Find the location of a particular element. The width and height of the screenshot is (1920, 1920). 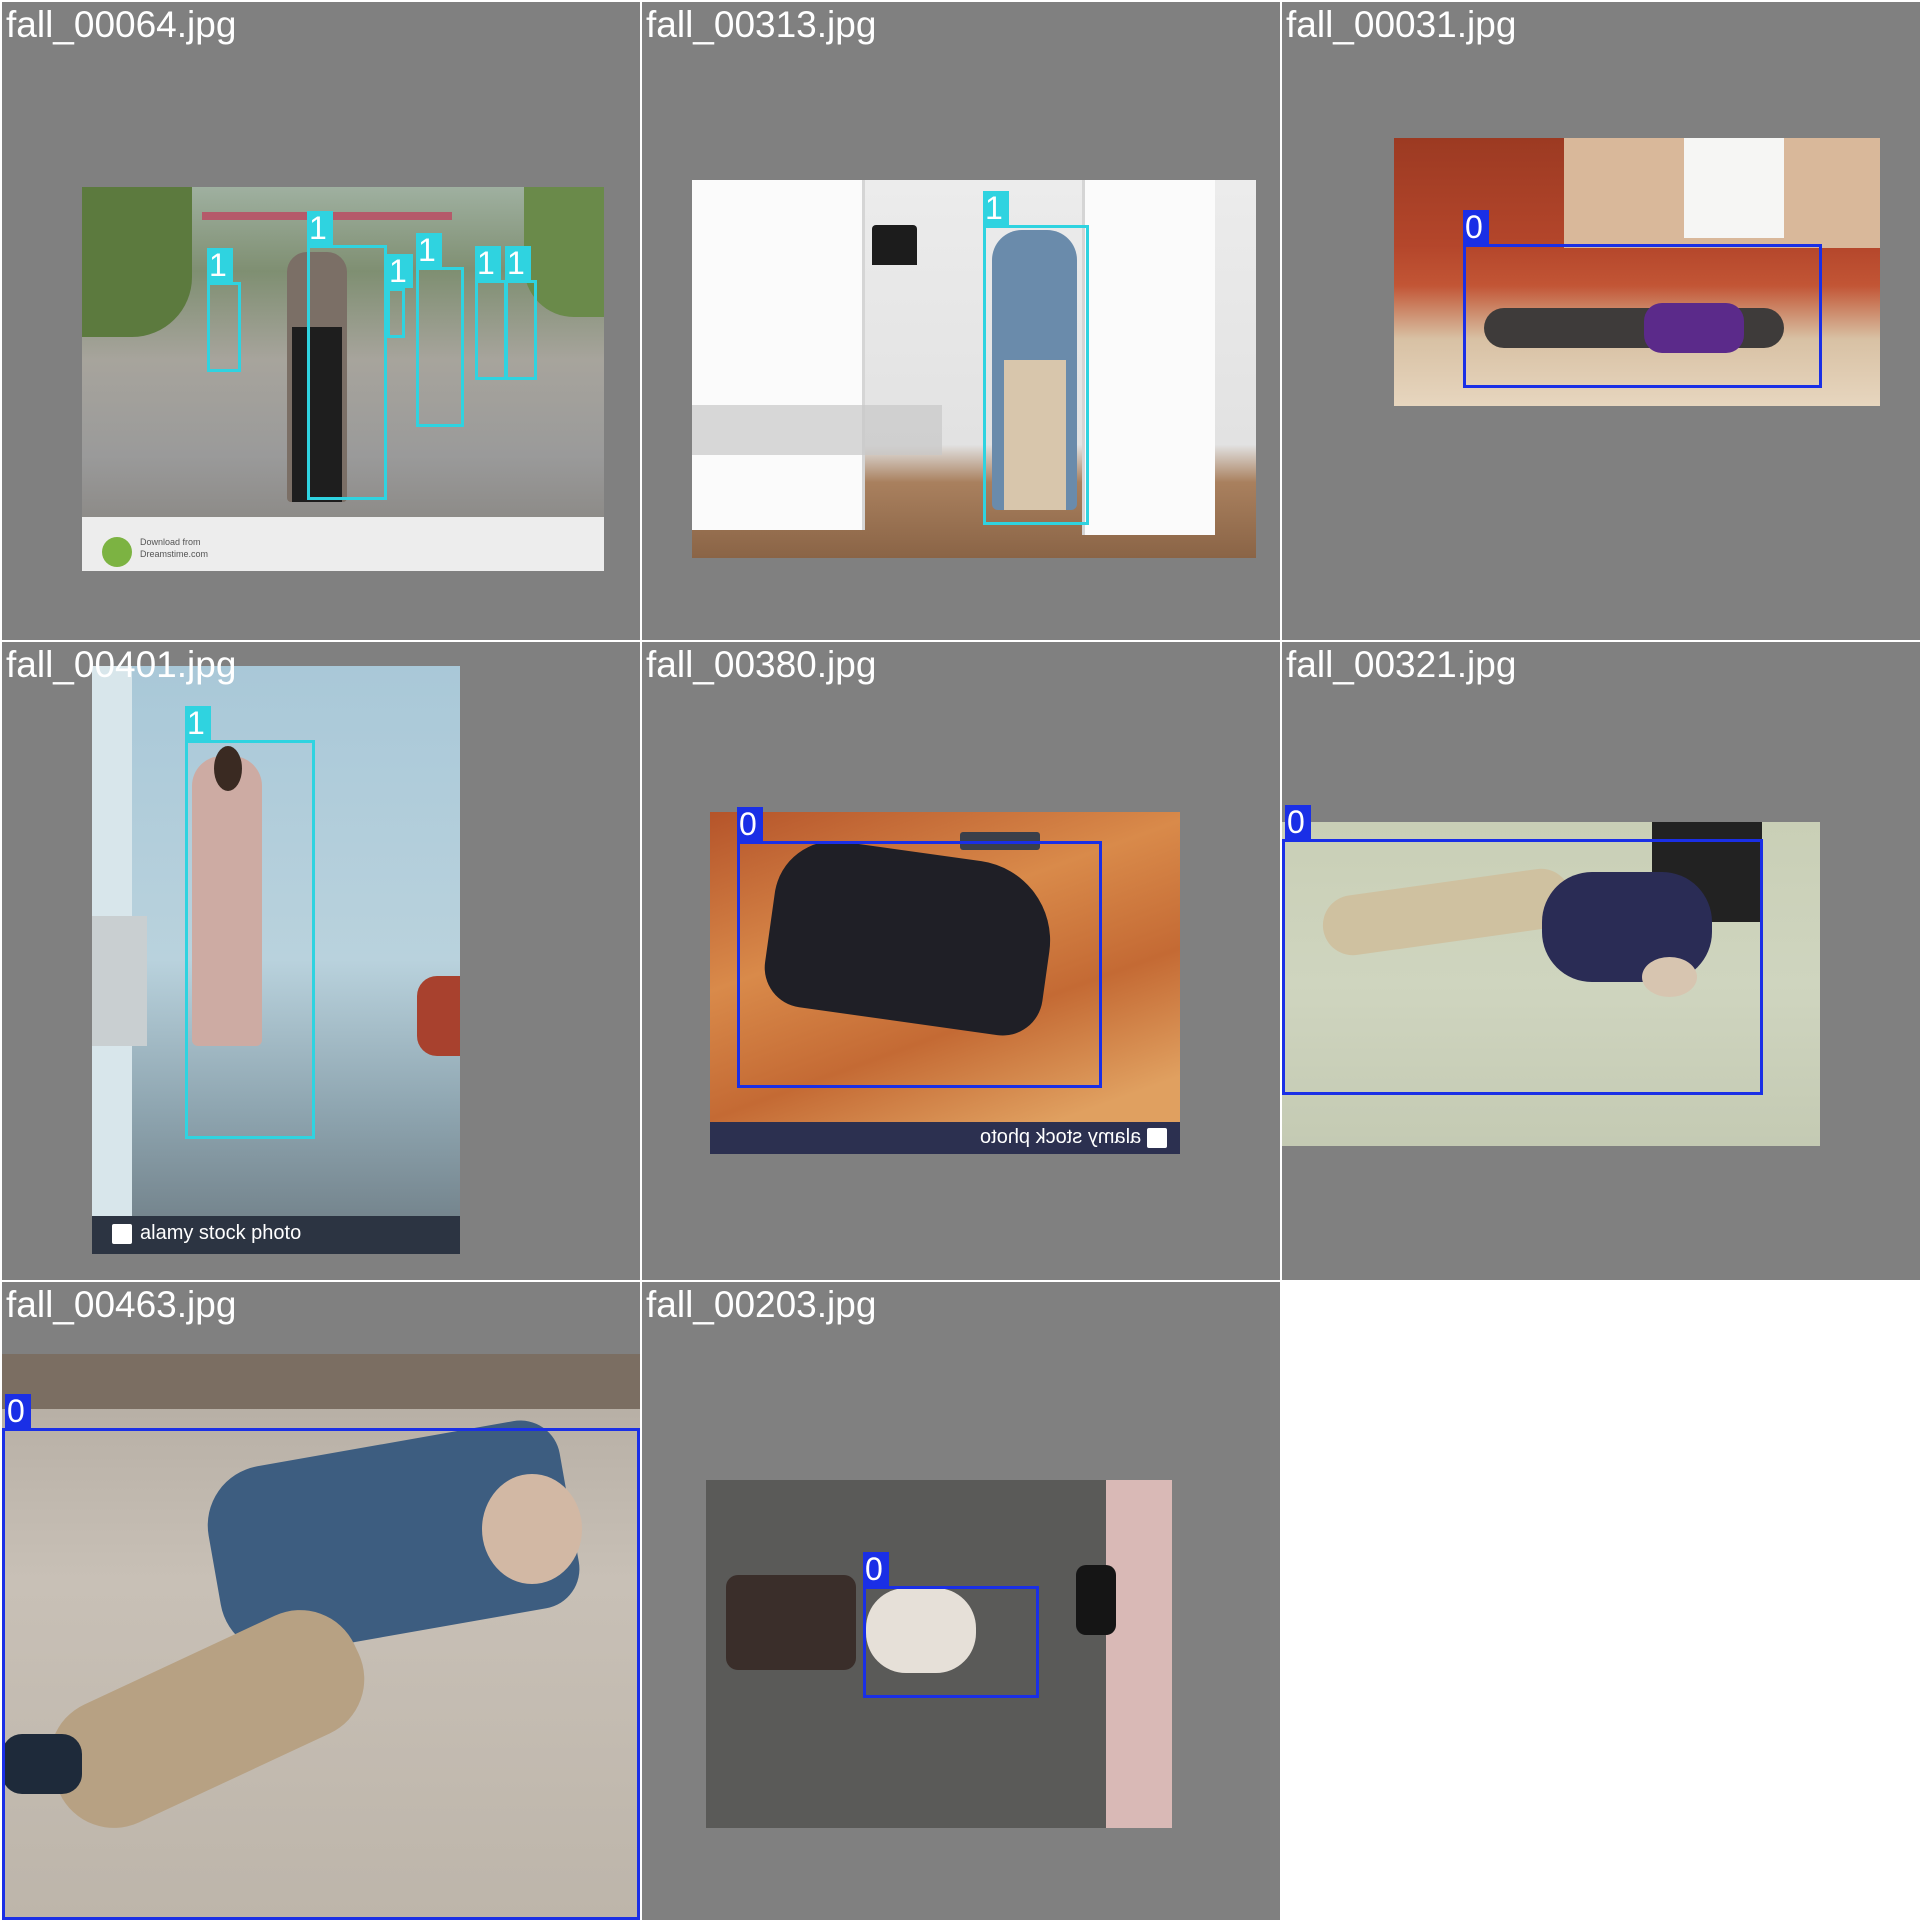

filename-label: fall_00313.jpg is located at coordinates (761, 24).